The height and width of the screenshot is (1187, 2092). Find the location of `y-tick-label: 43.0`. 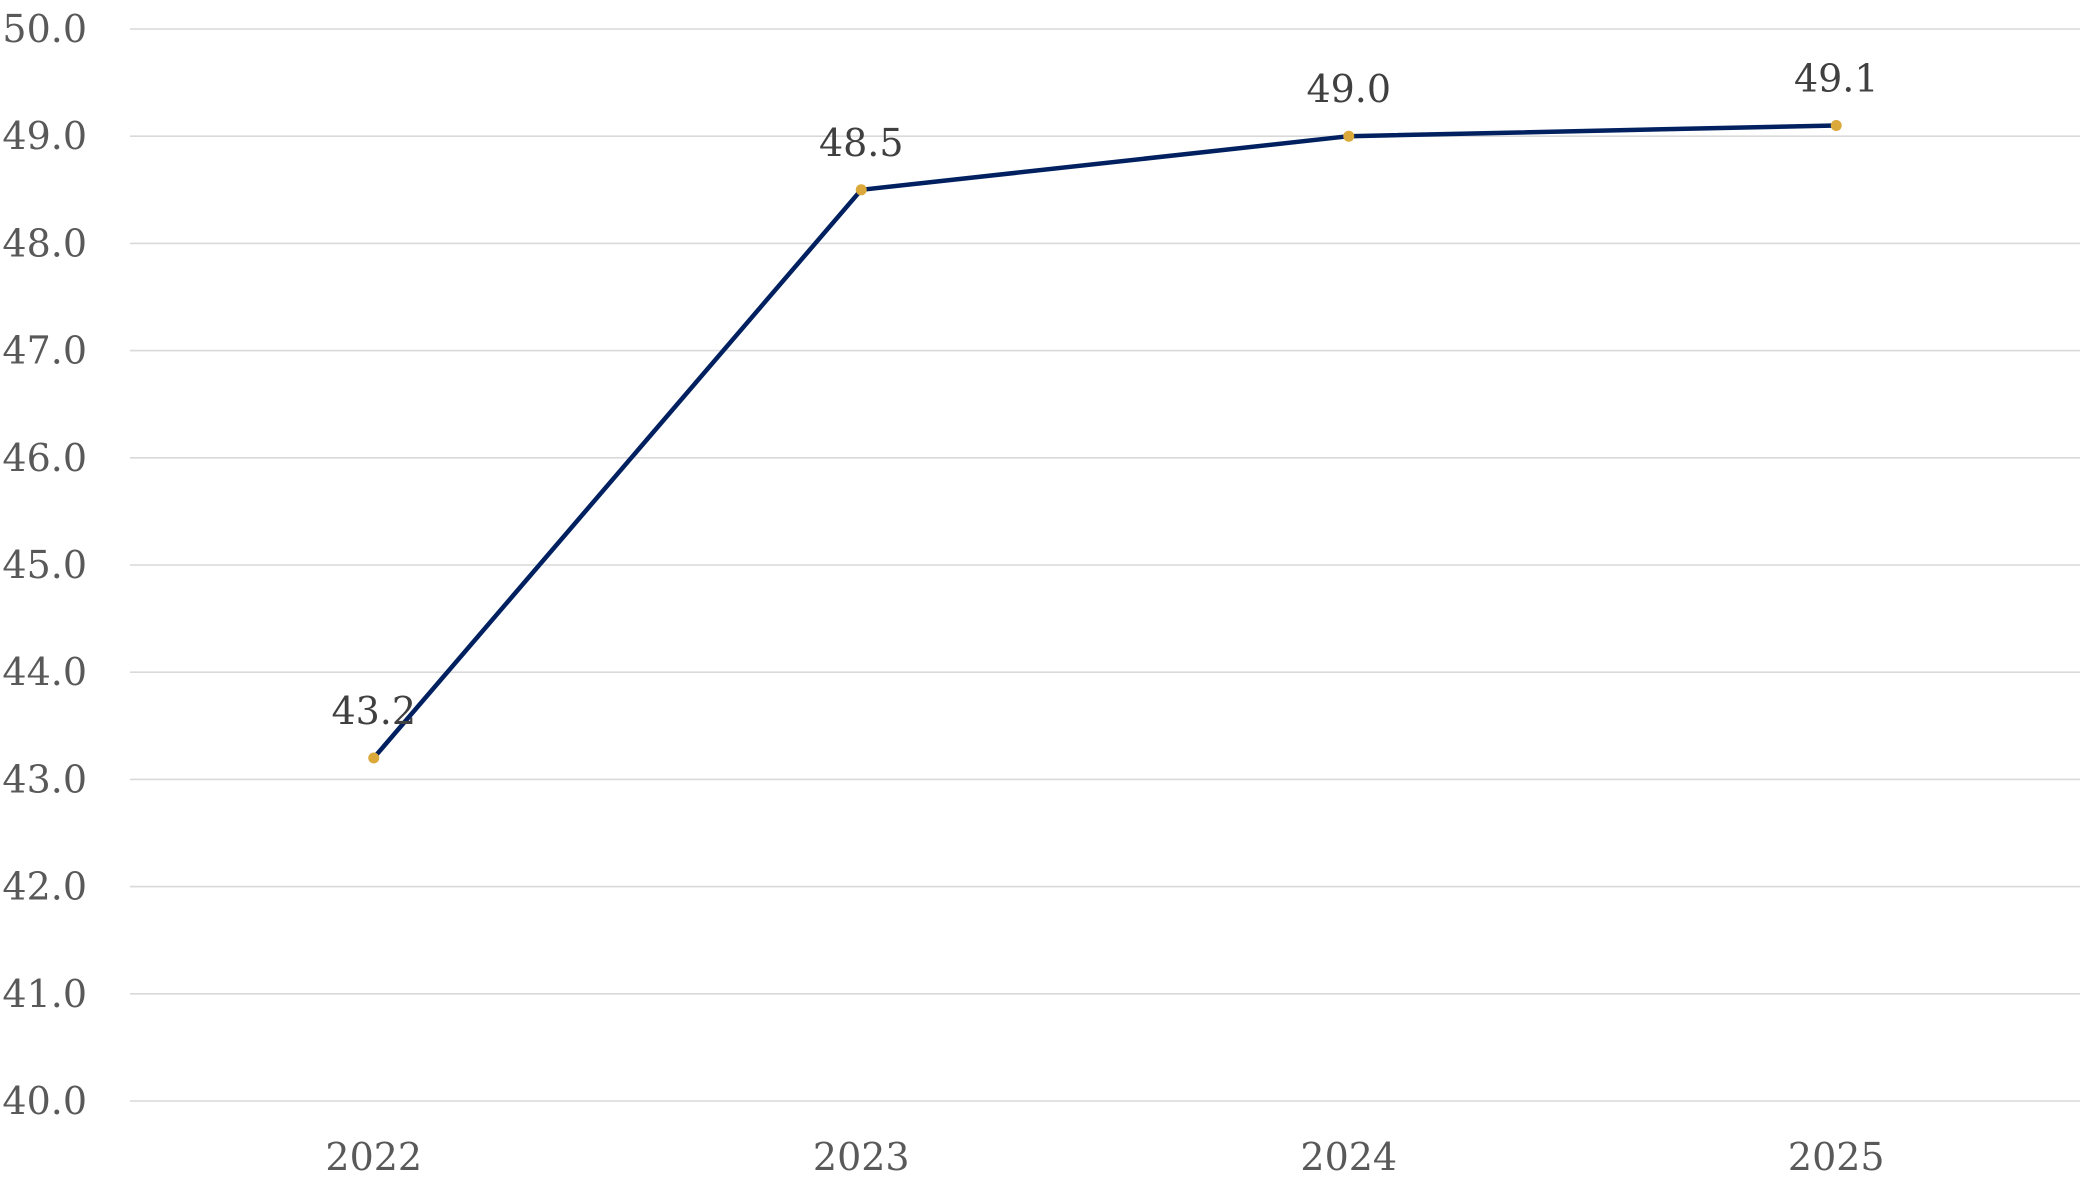

y-tick-label: 43.0 is located at coordinates (44, 779).